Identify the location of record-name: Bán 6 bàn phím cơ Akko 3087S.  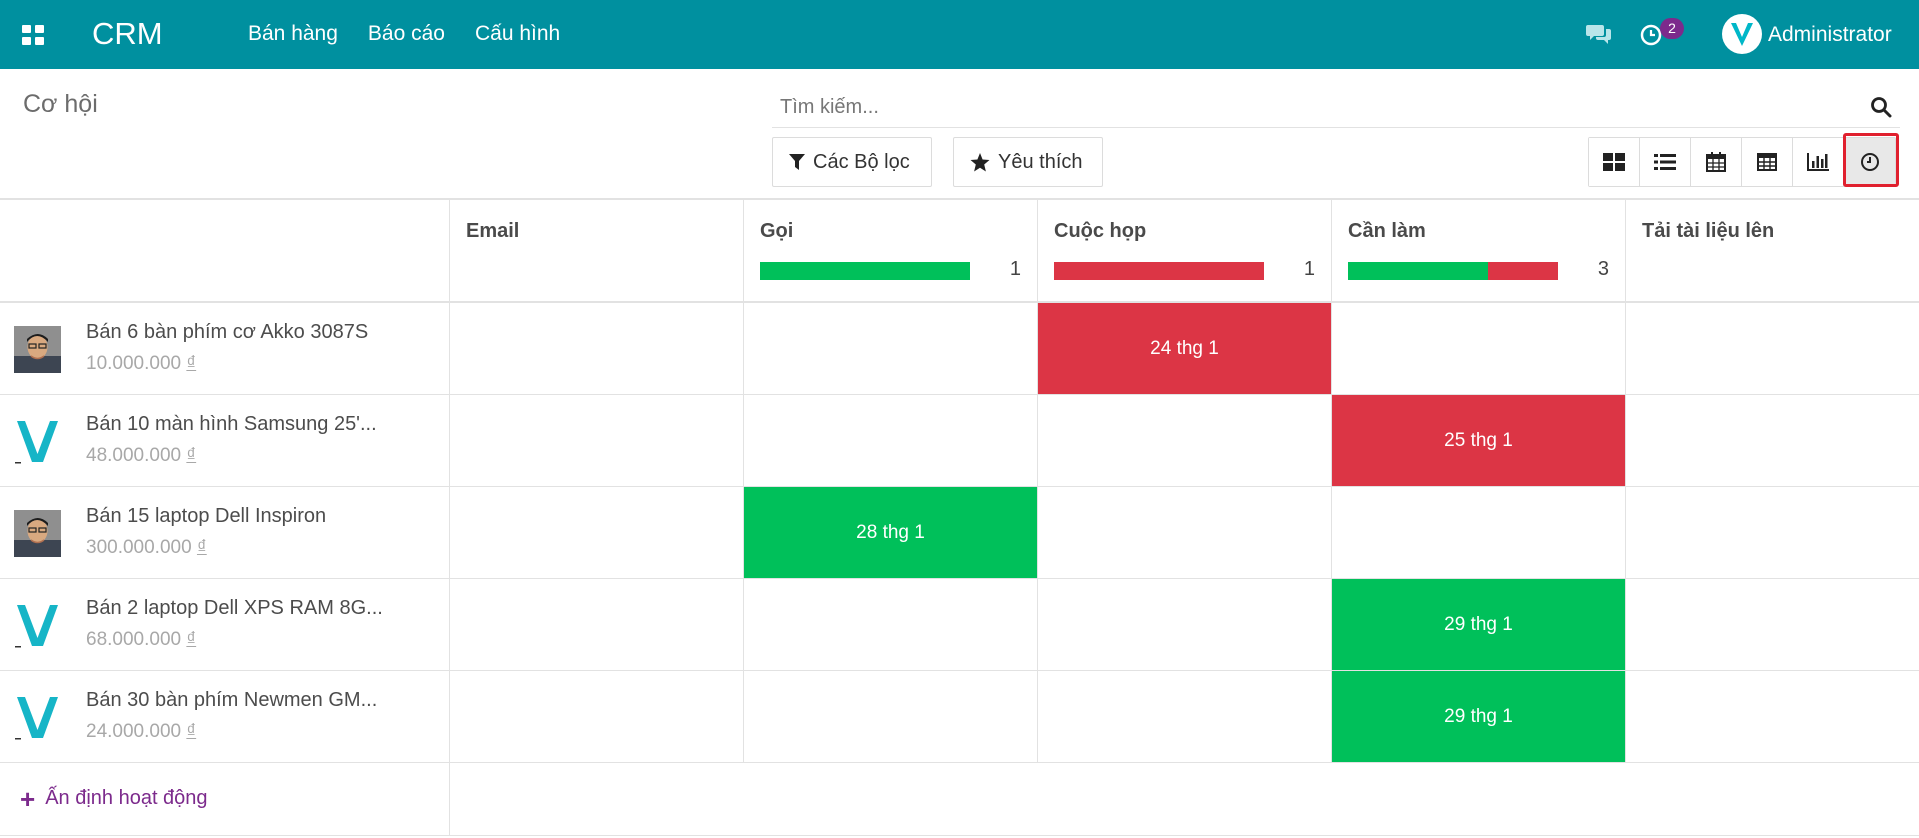
(227, 332).